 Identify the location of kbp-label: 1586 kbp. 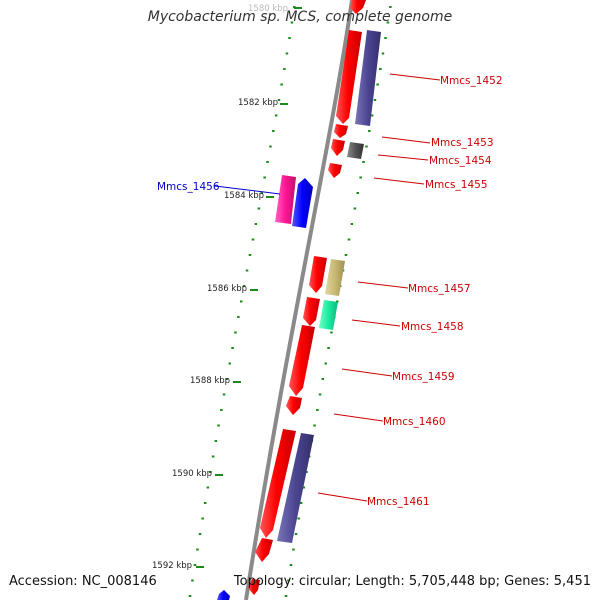
(227, 289).